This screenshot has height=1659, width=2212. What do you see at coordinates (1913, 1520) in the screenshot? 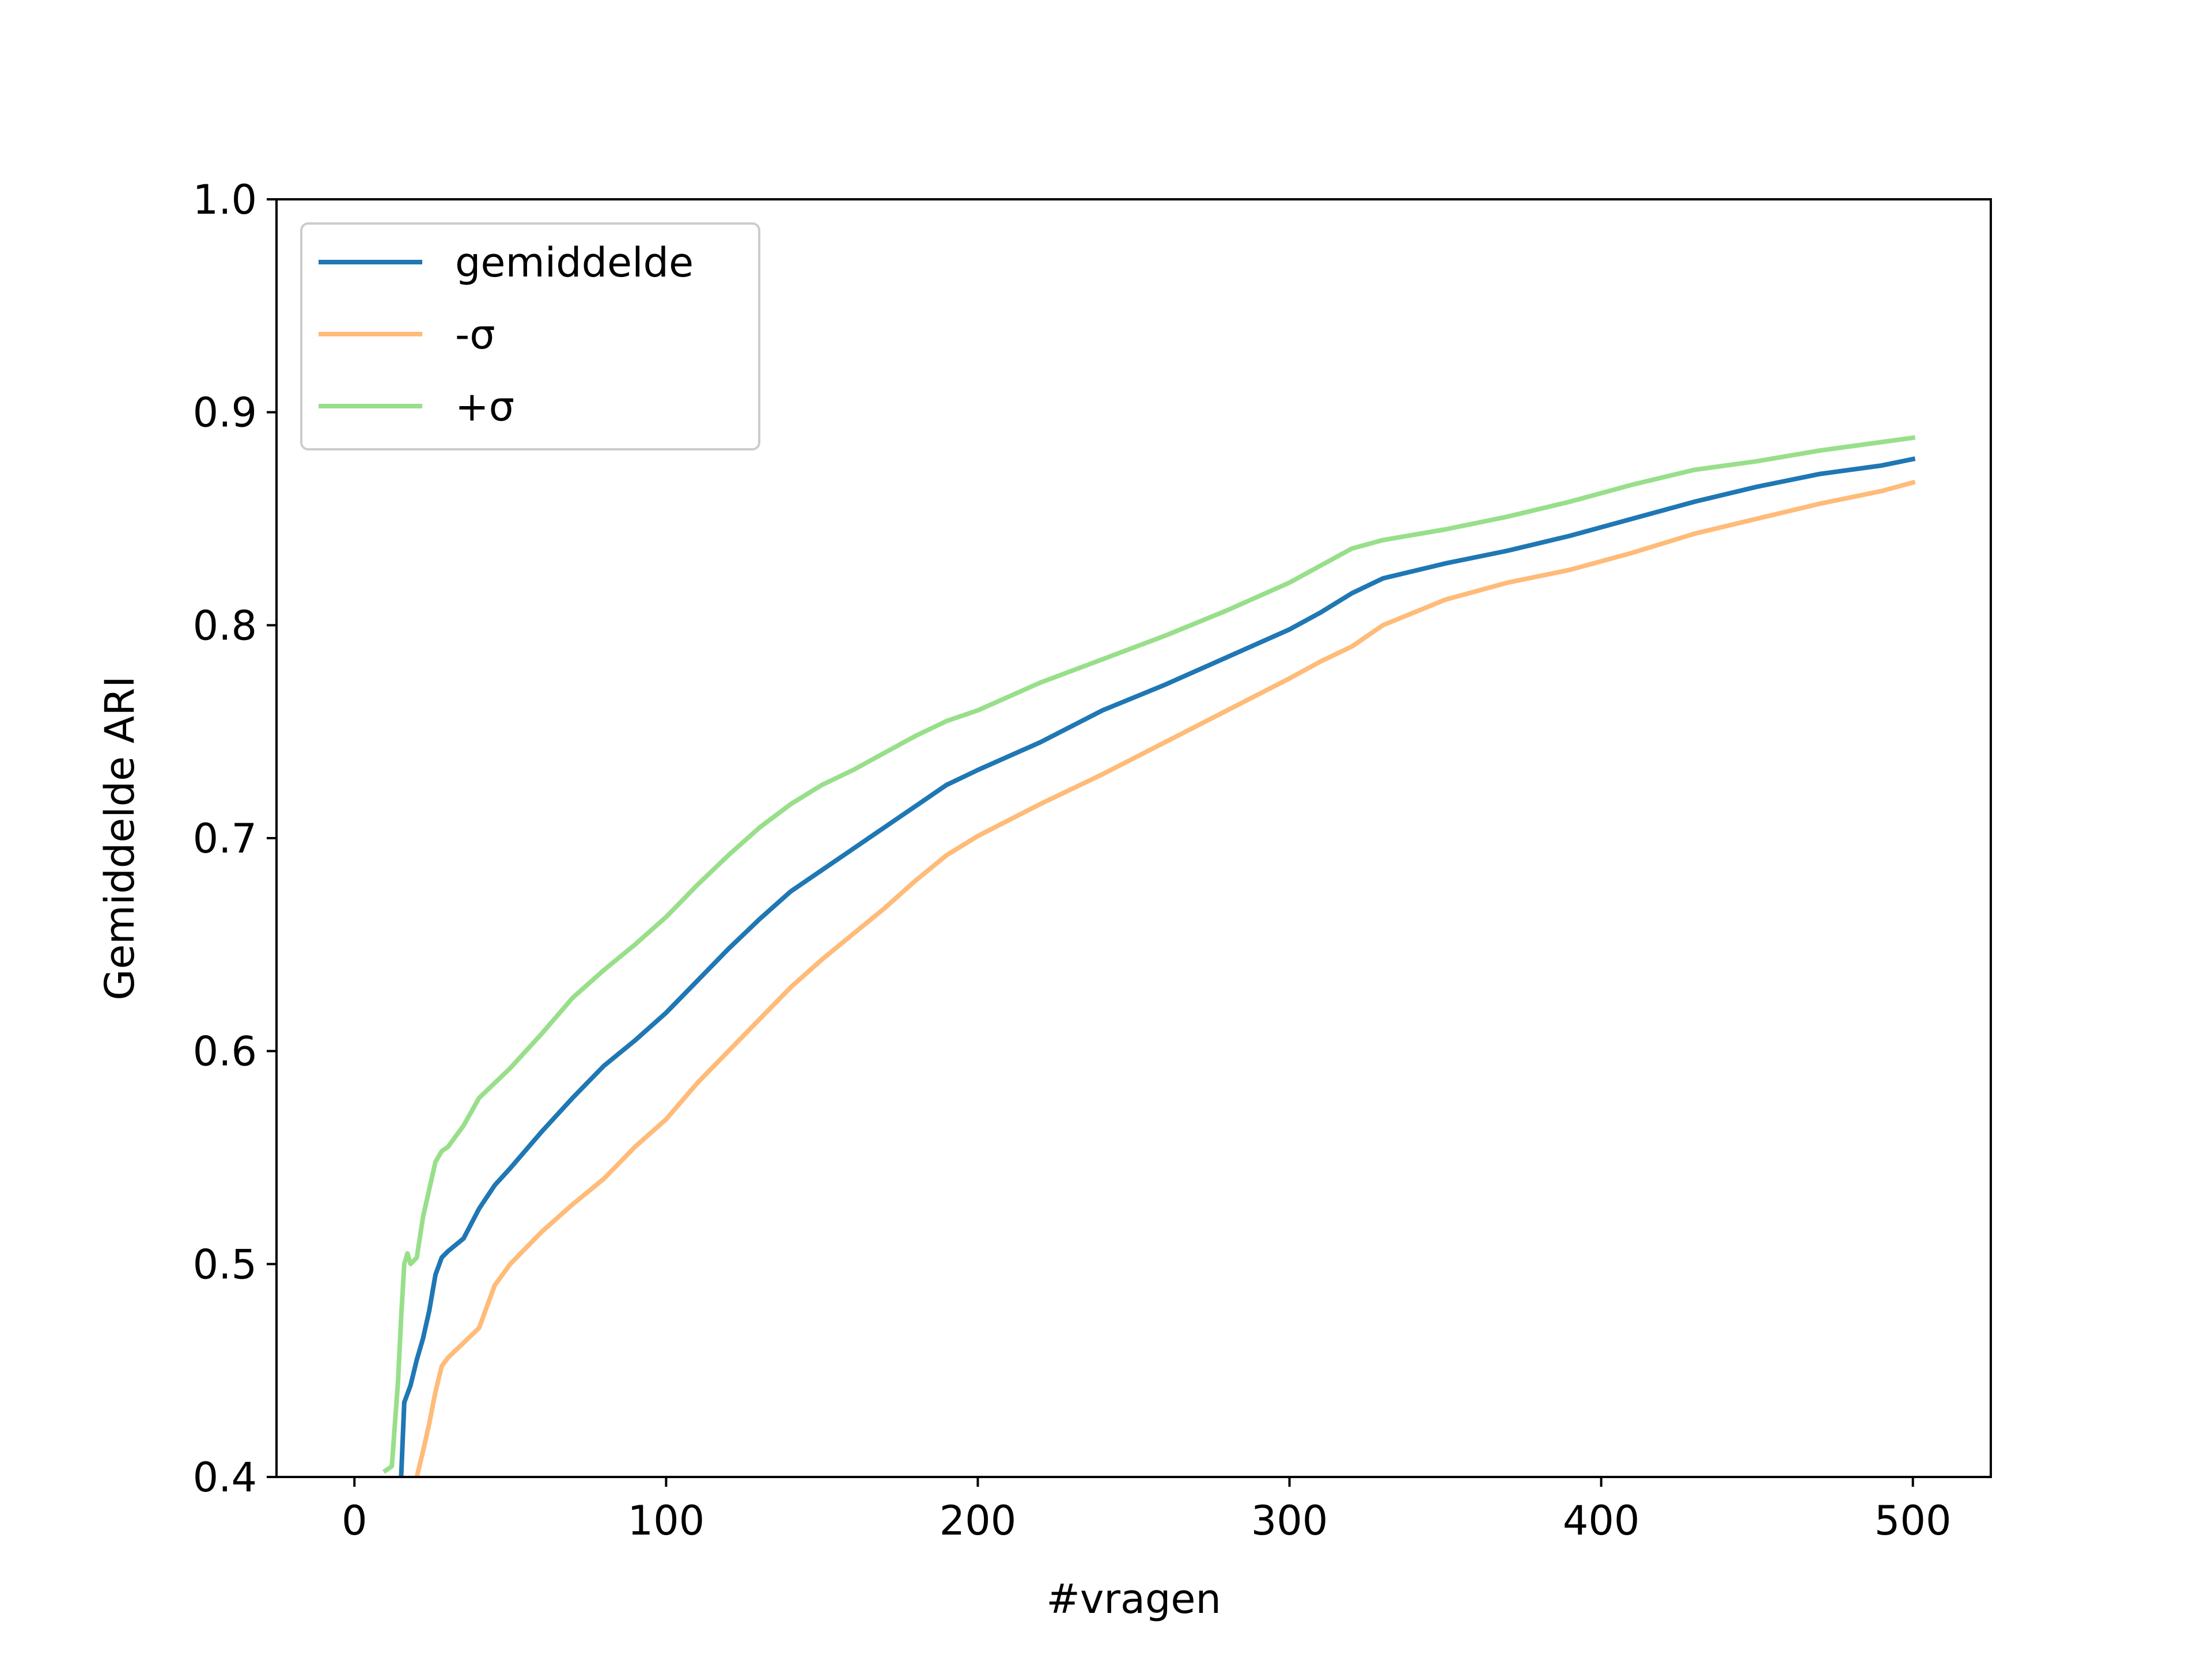
I see `x-tick-label: 500` at bounding box center [1913, 1520].